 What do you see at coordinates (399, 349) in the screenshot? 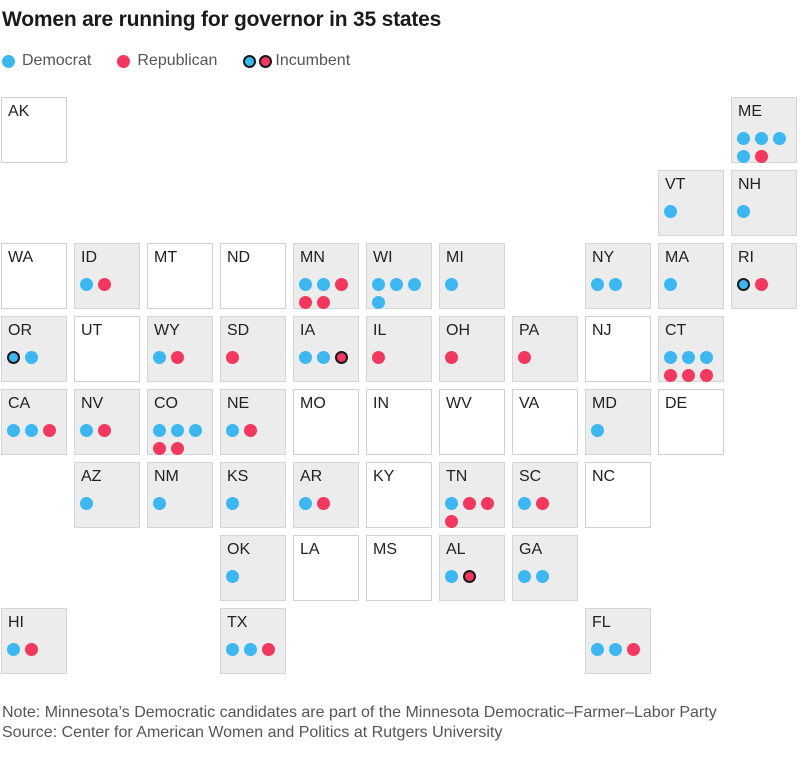
I see `state-tile-il: IL` at bounding box center [399, 349].